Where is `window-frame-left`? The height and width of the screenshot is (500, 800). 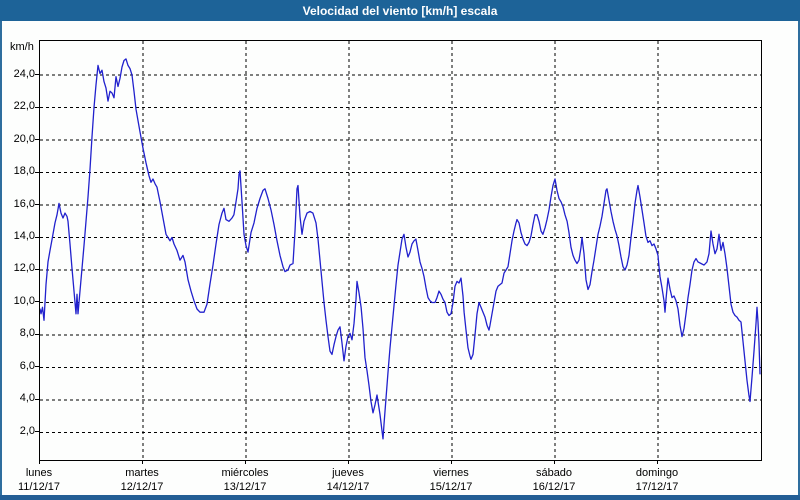
window-frame-left is located at coordinates (1, 260).